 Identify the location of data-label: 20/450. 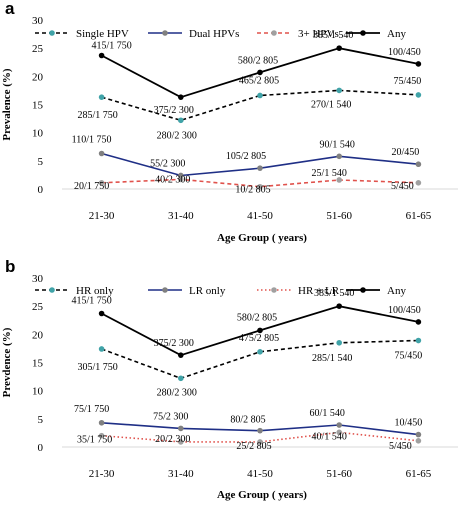
(406, 152).